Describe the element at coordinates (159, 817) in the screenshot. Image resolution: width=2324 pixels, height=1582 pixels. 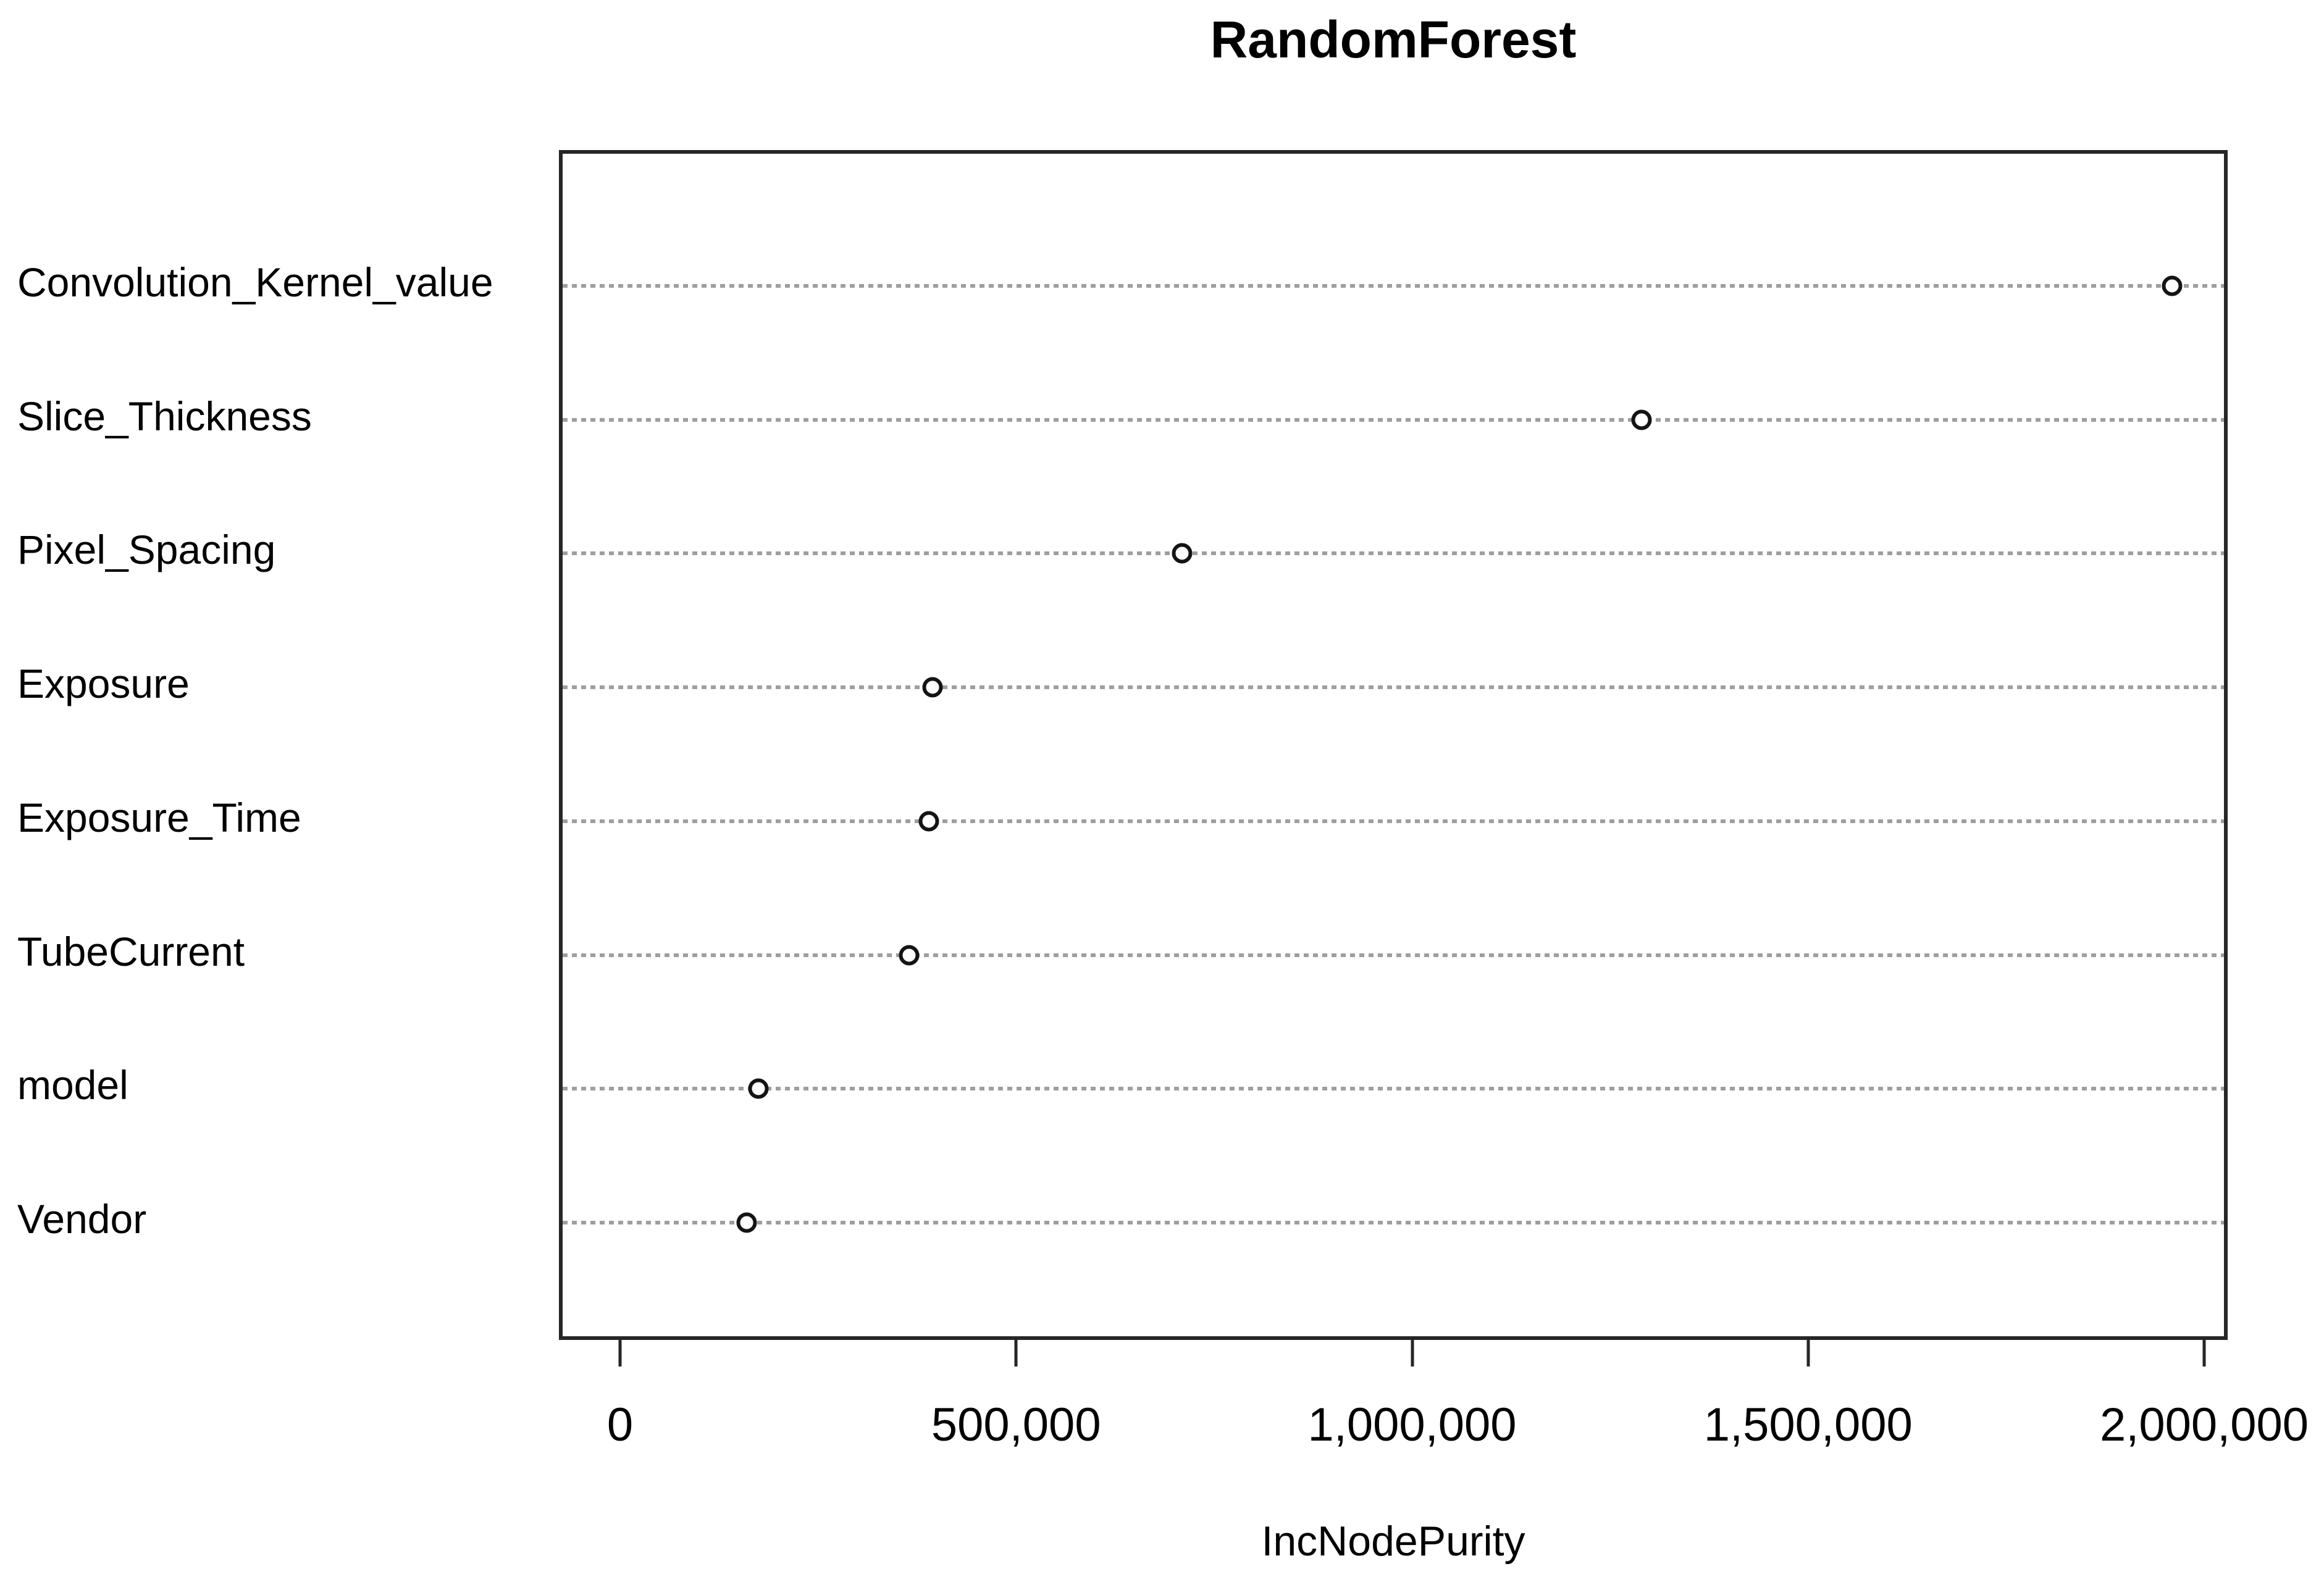
I see `y-axis-label: Exposure_Time` at that location.